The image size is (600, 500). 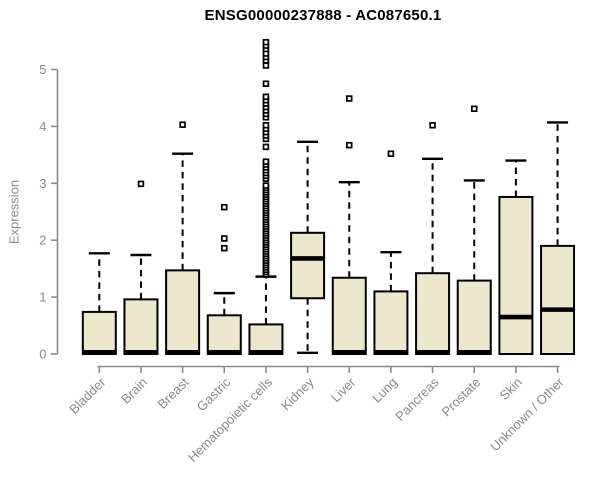 I want to click on y-tick-label: 2, so click(x=42, y=240).